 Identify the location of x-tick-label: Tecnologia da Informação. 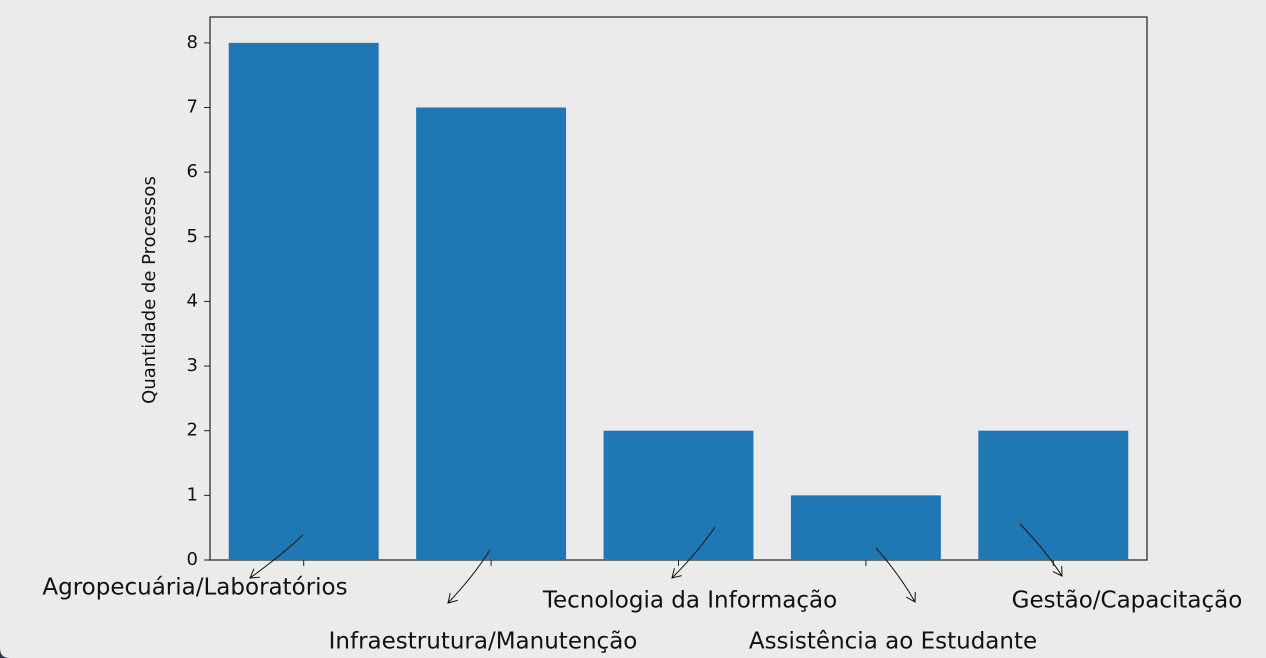
(689, 601).